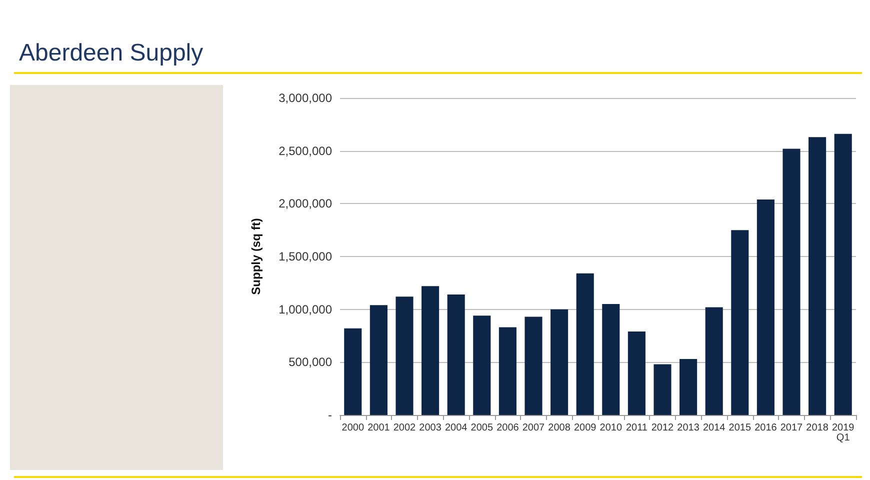 The width and height of the screenshot is (870, 480). What do you see at coordinates (792, 428) in the screenshot?
I see `x-tick-label: 2017` at bounding box center [792, 428].